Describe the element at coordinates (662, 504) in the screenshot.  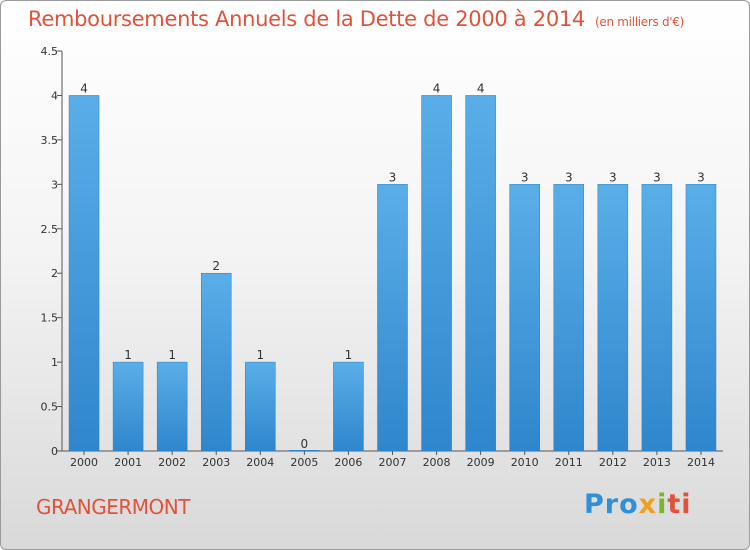
I see `logo-part-3: i` at that location.